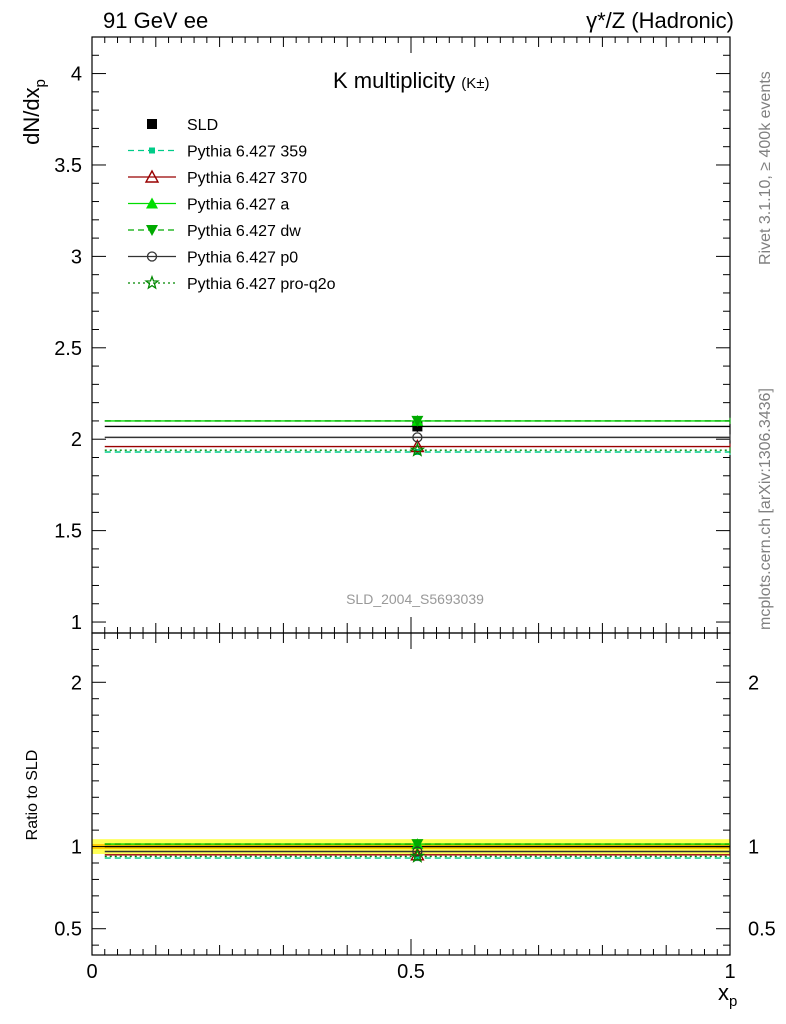 The image size is (786, 1024). Describe the element at coordinates (68, 532) in the screenshot. I see `main-y-tick-label: 1.5` at that location.